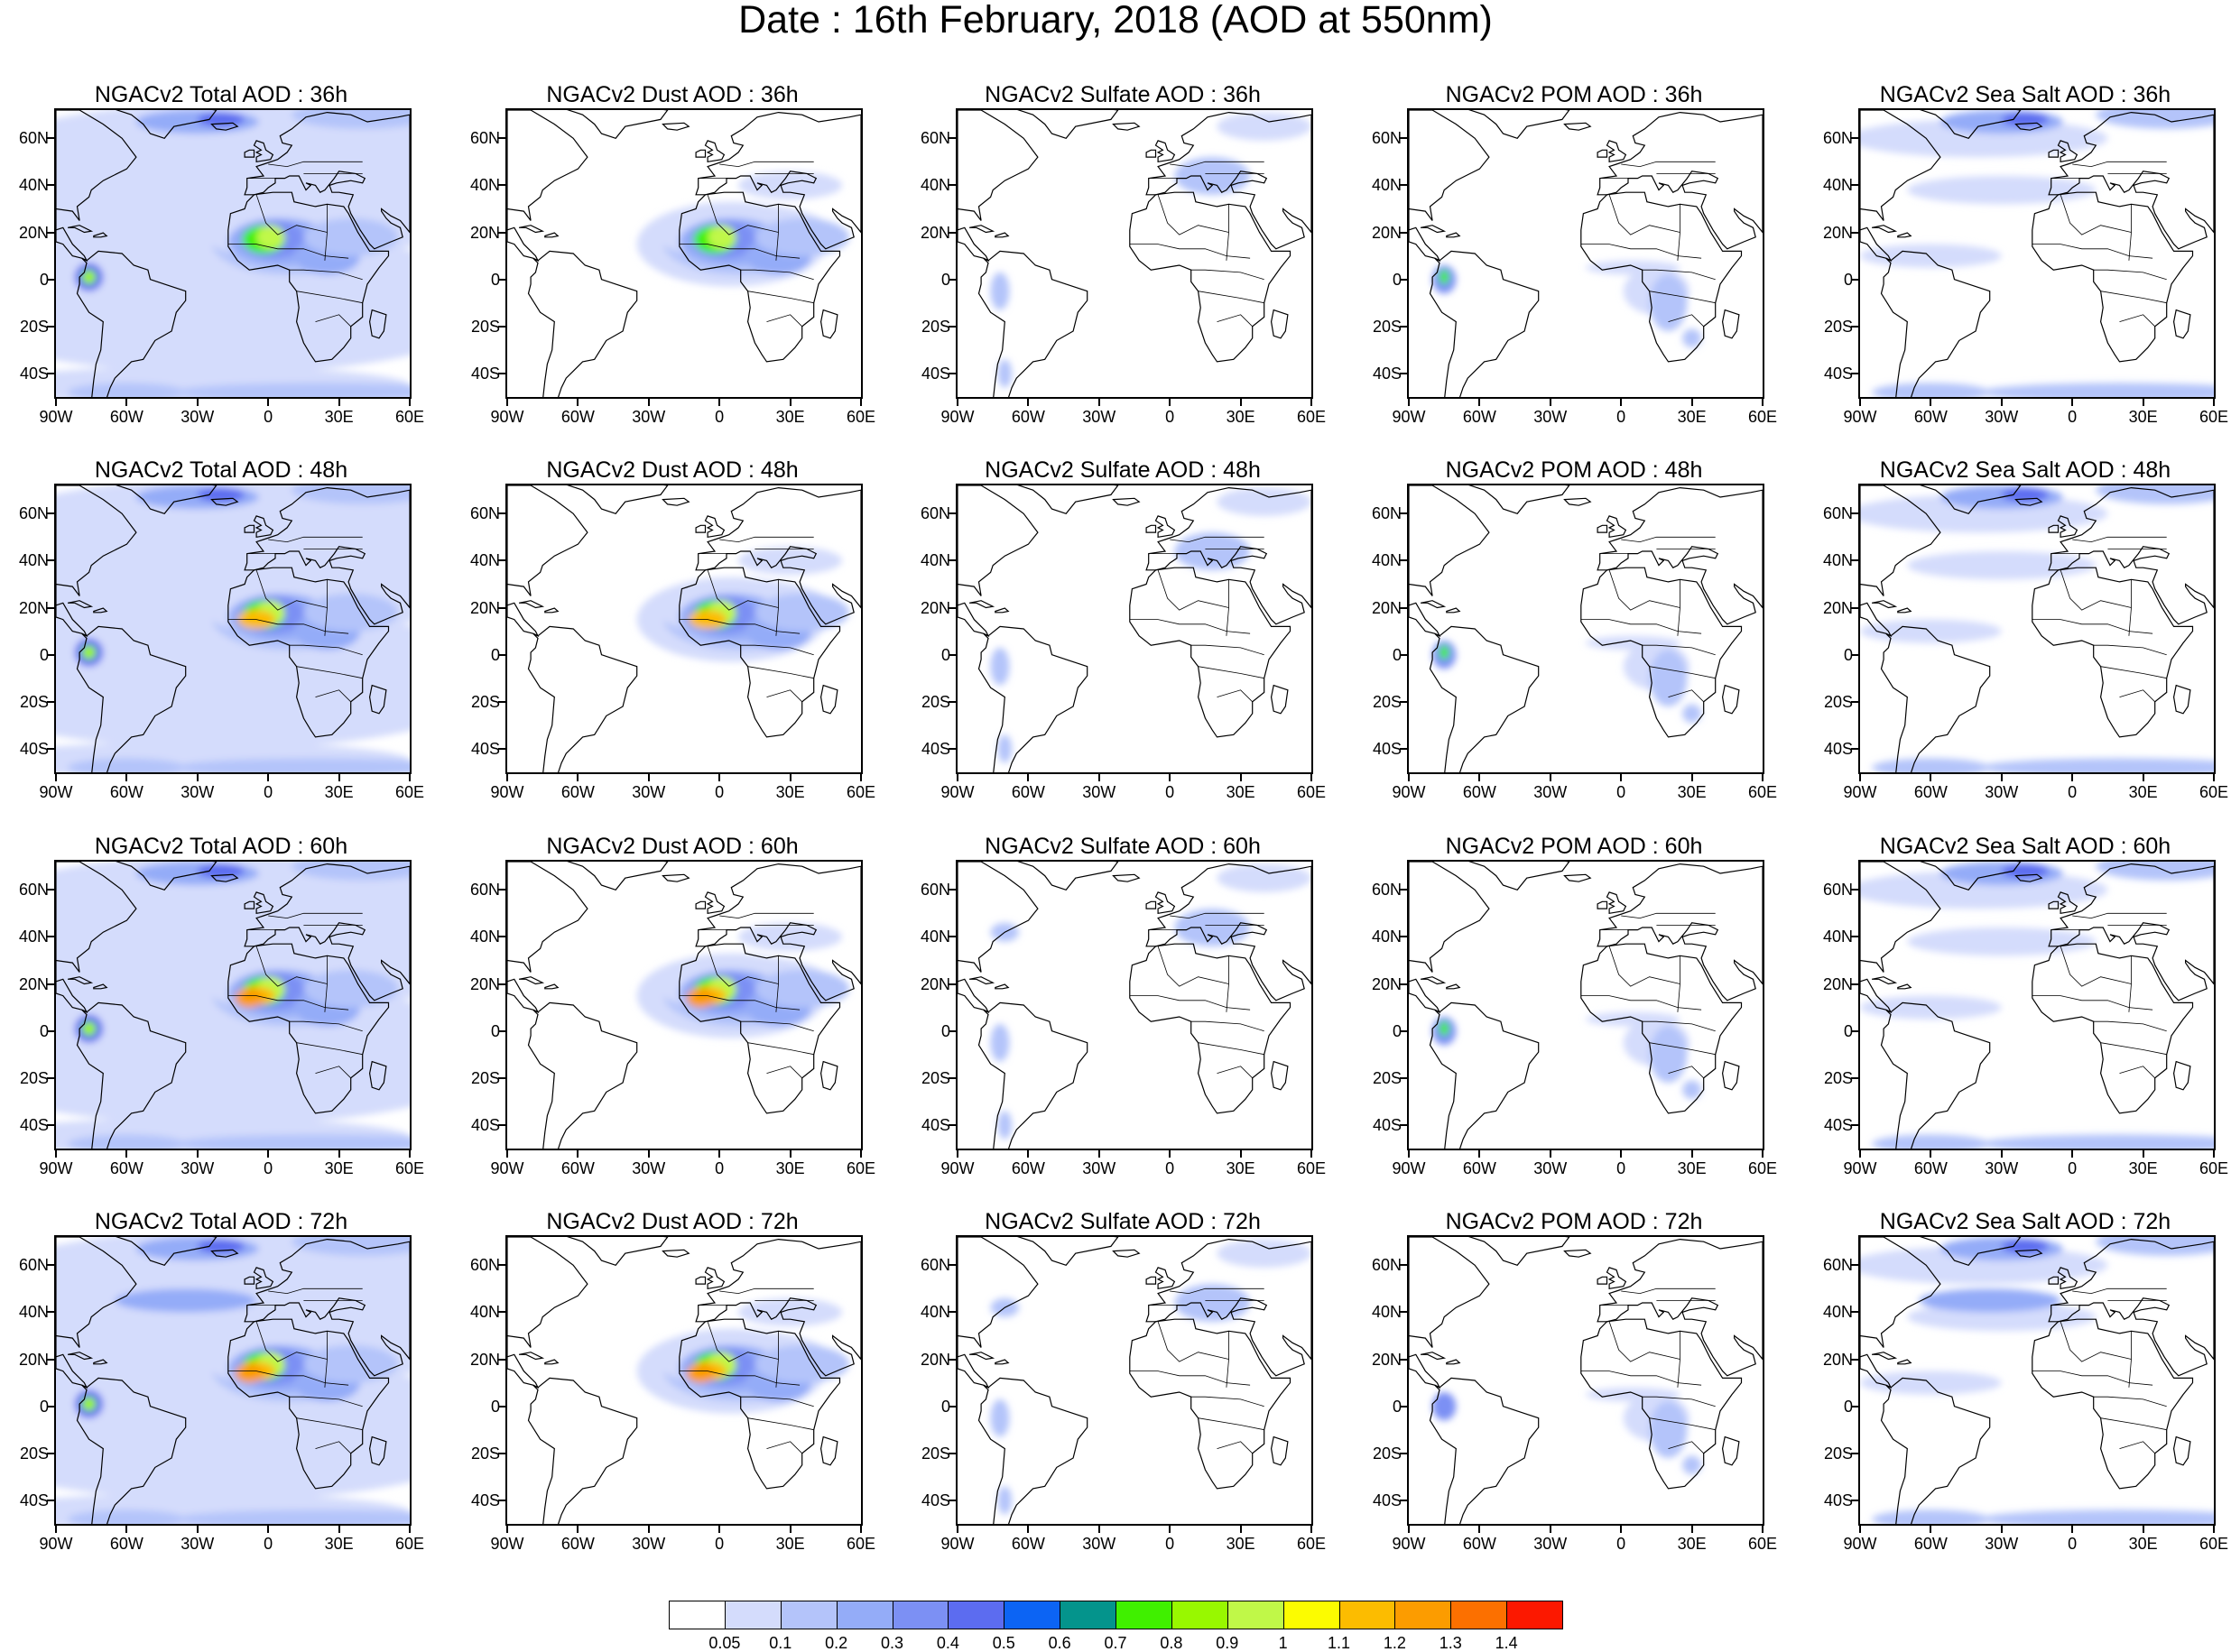 The height and width of the screenshot is (1652, 2231). Describe the element at coordinates (672, 470) in the screenshot. I see `panel-title: NGACv2 Dust AOD : 48h` at that location.